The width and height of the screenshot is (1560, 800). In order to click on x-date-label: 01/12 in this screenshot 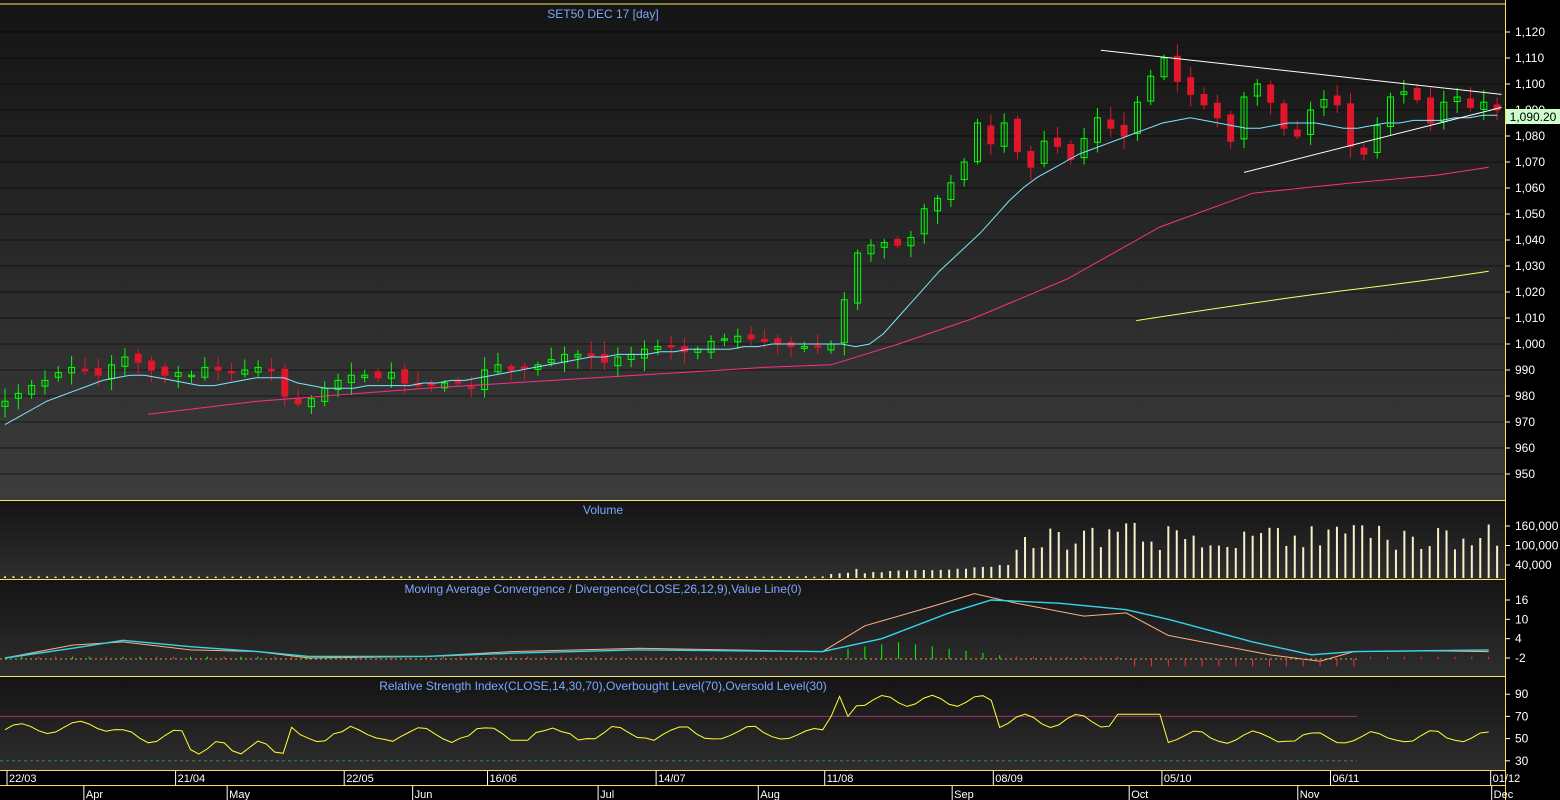, I will do `click(1507, 779)`.